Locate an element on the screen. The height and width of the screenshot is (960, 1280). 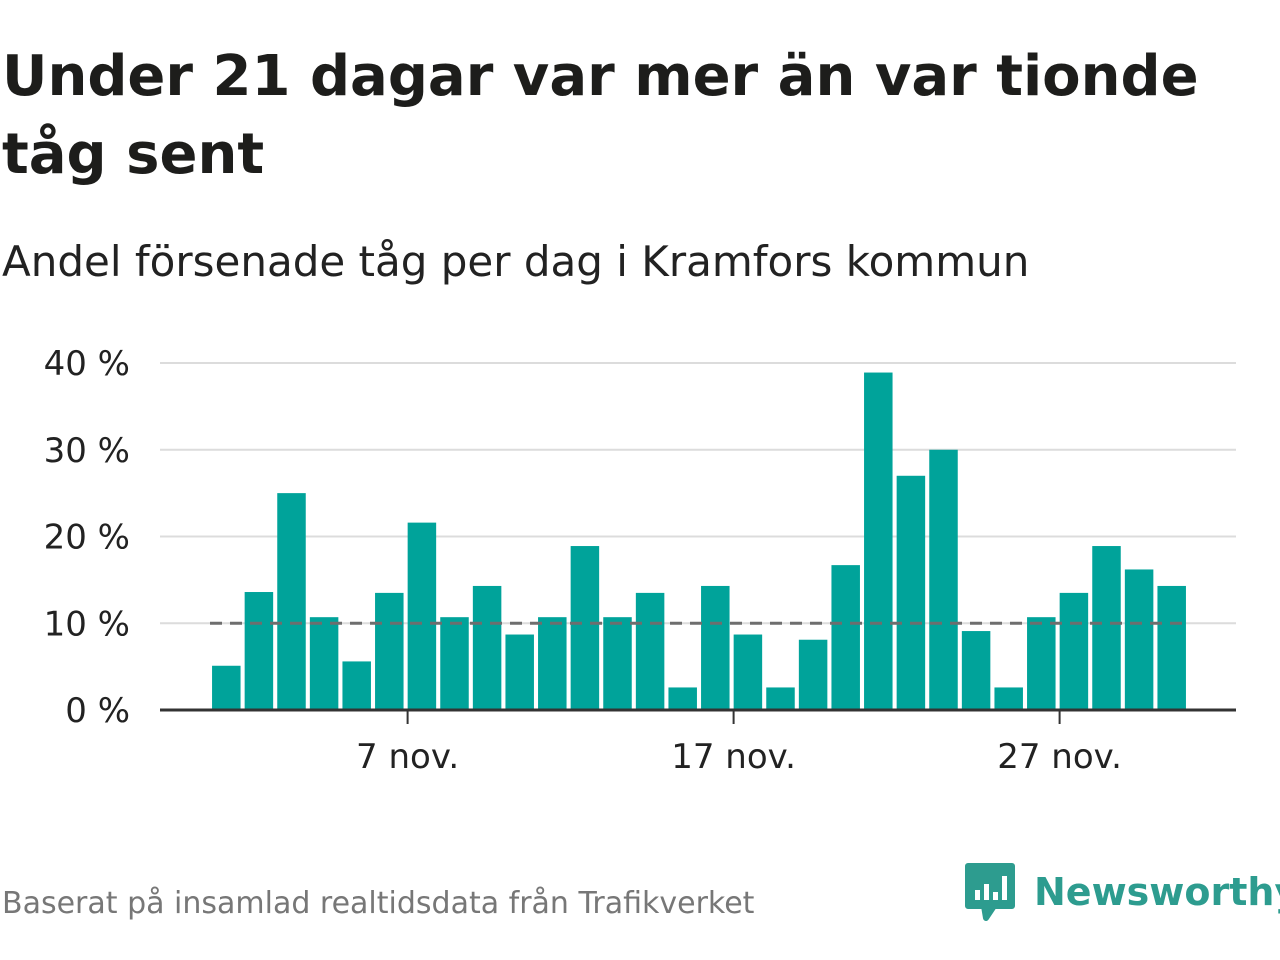
x-tick-label: 7 nov. is located at coordinates (407, 757).